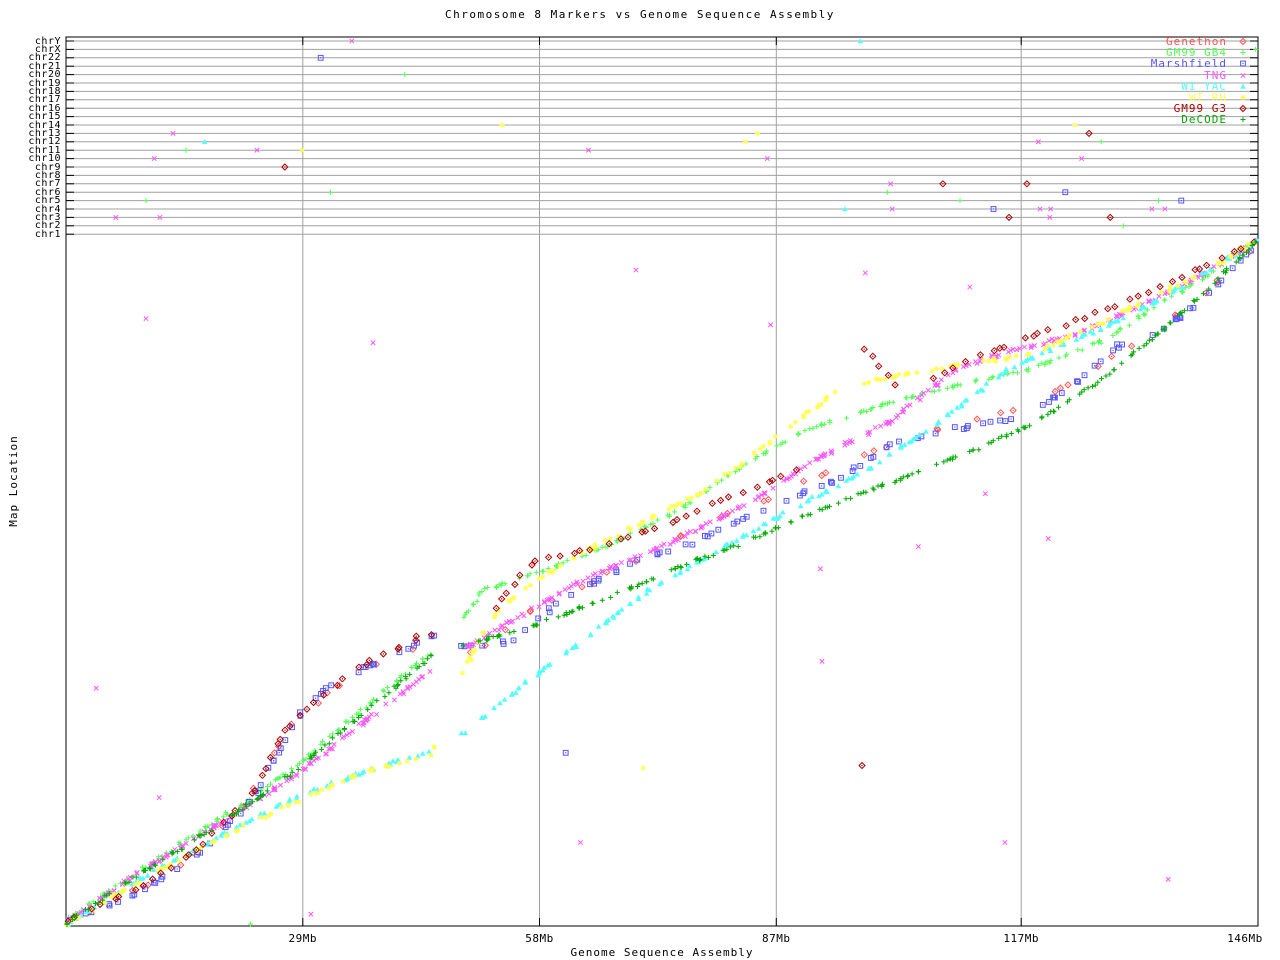  I want to click on y-axis-row-label: chr18, so click(44, 91).